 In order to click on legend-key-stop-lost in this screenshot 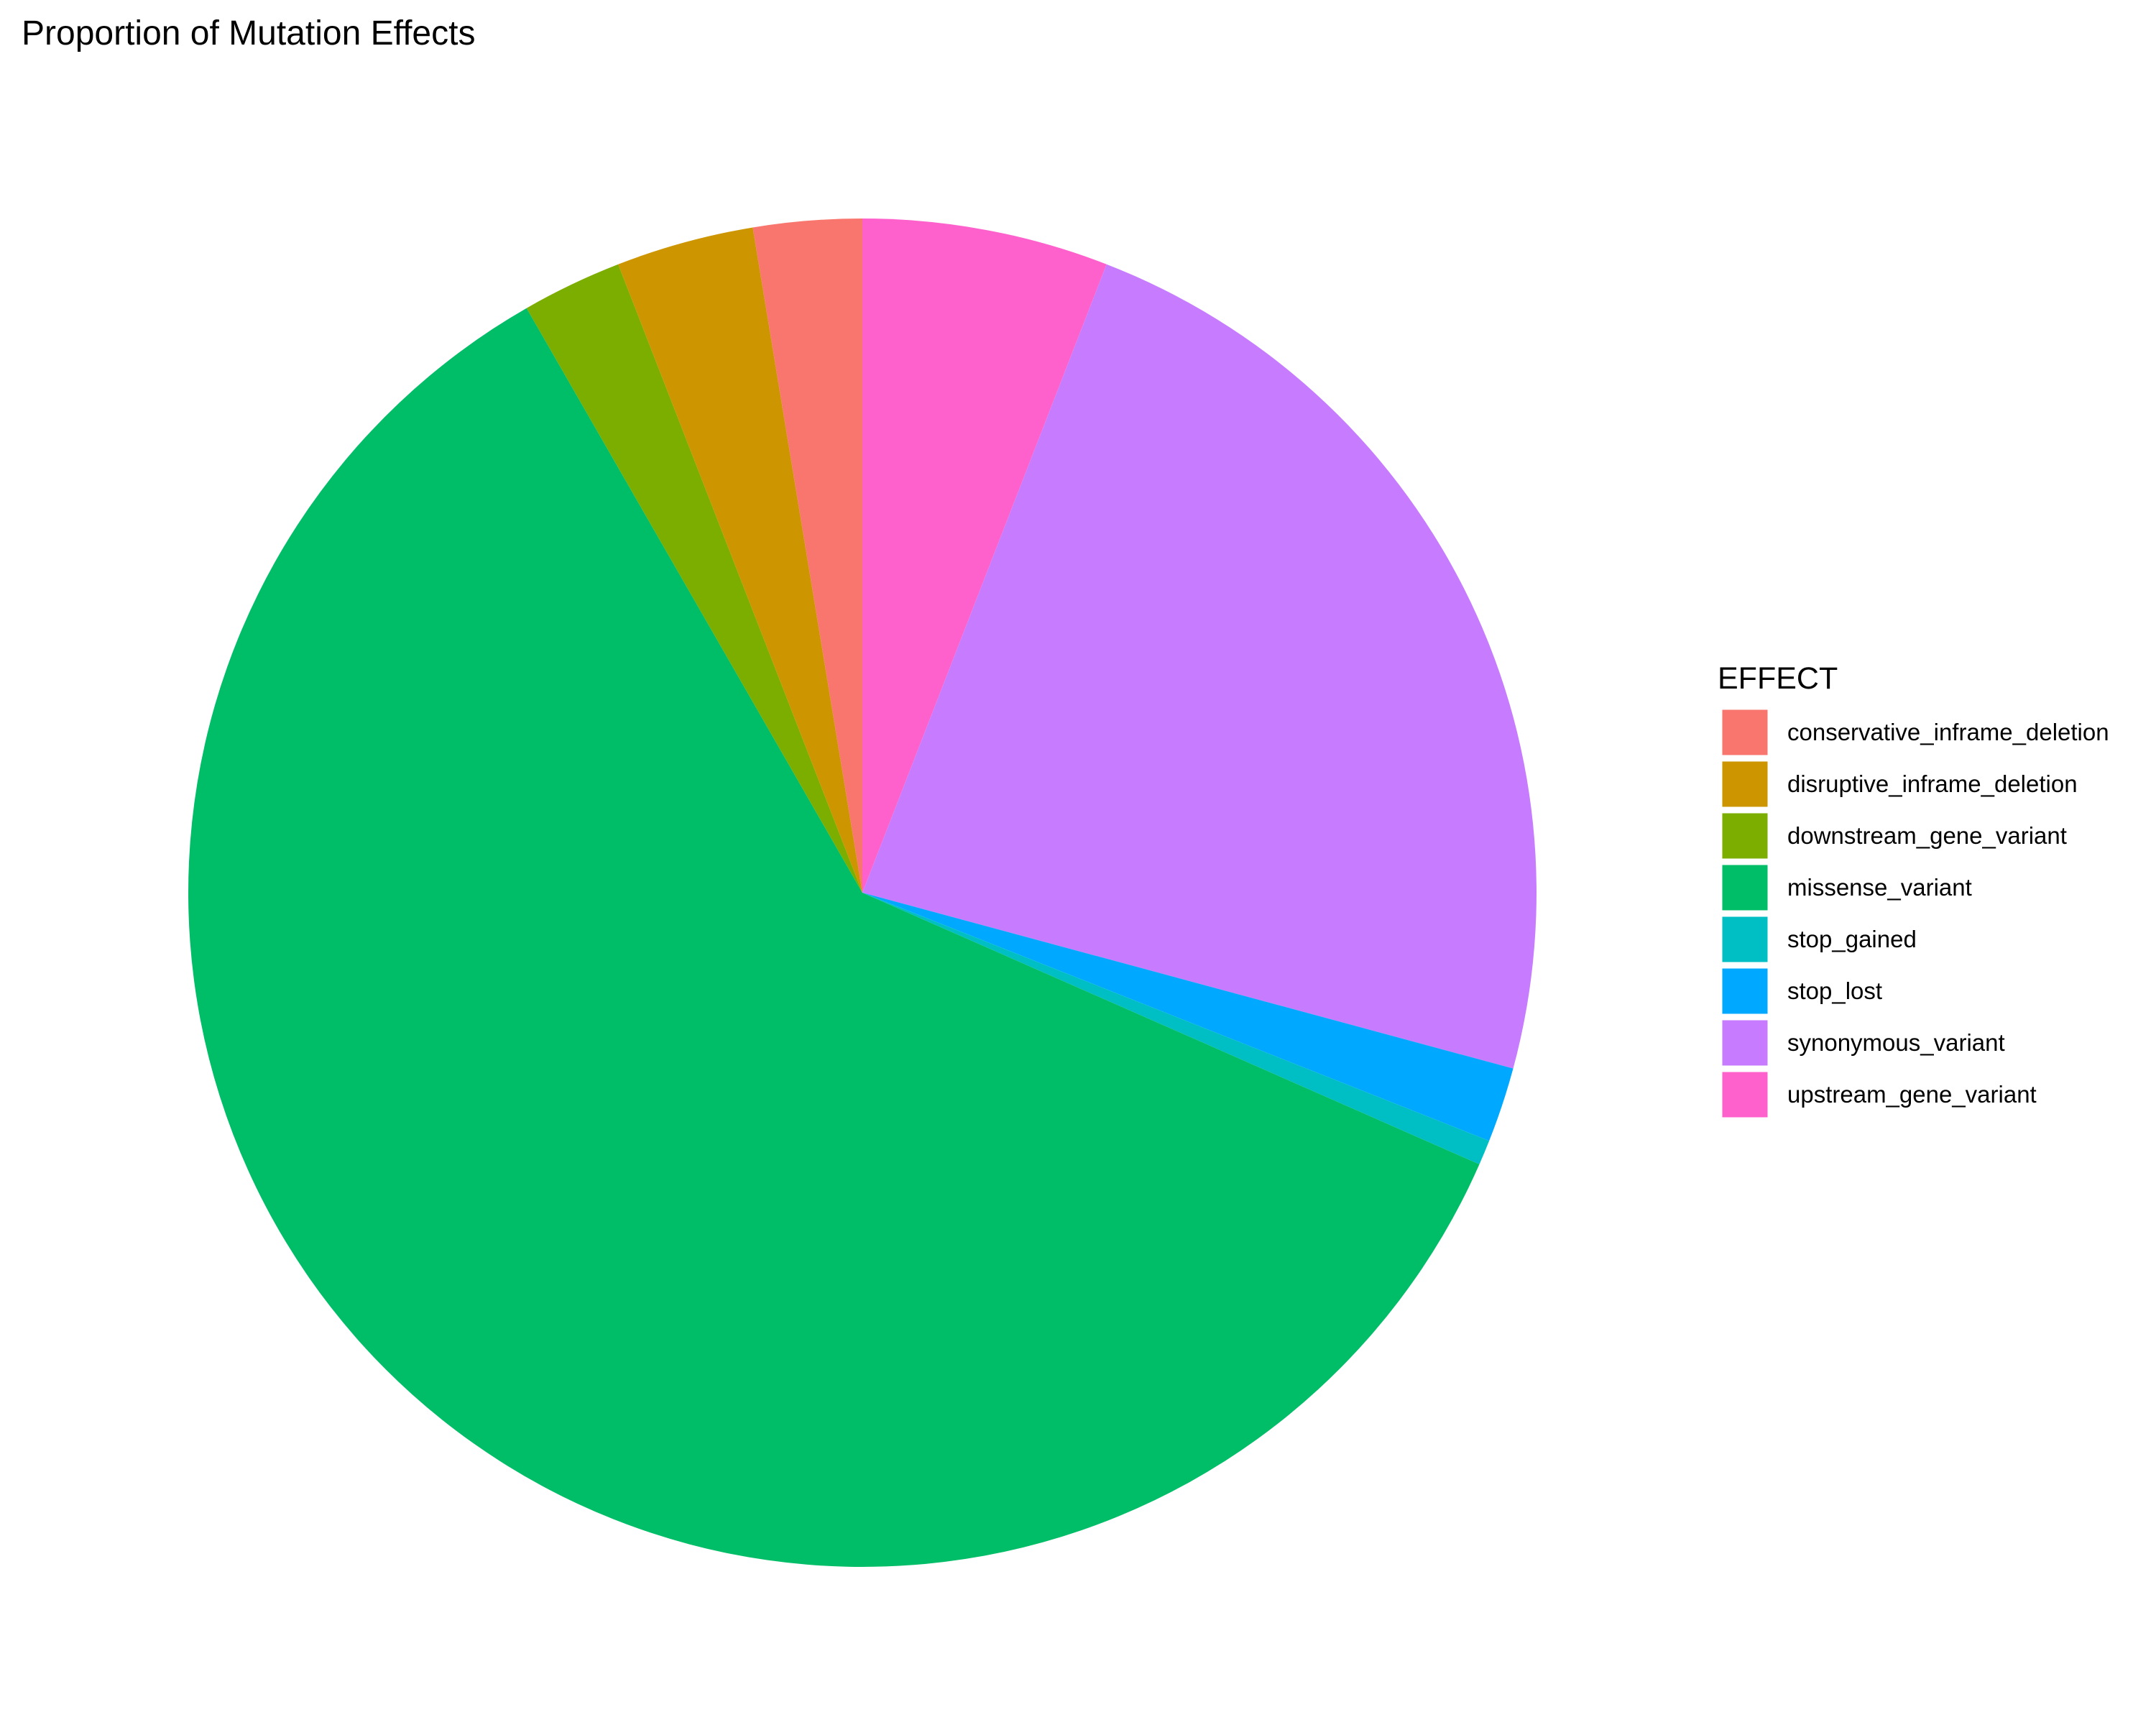, I will do `click(1745, 991)`.